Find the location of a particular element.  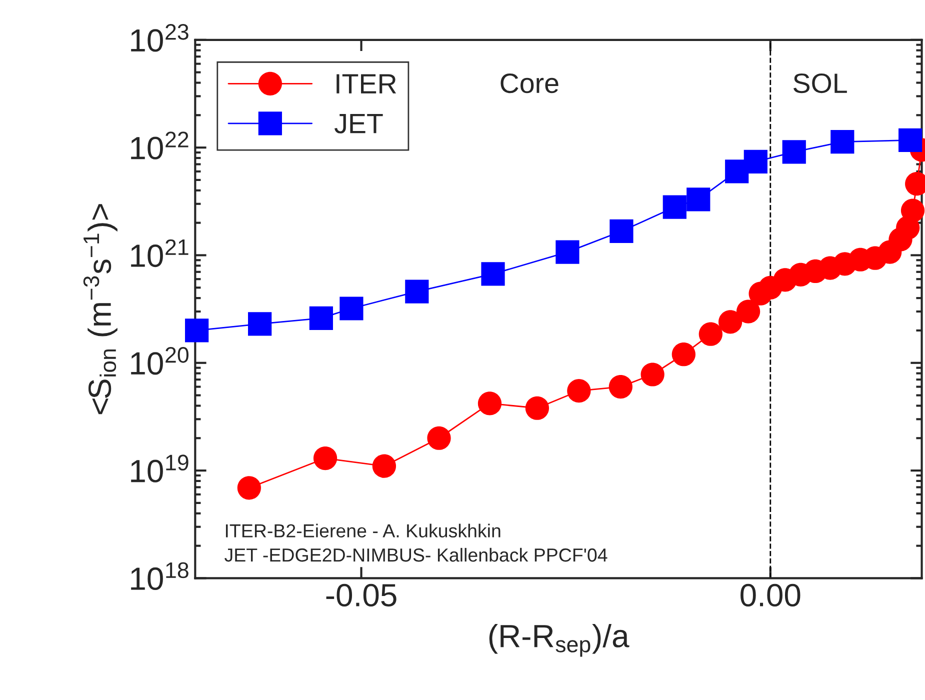

x-tick-label: 0.00 is located at coordinates (770, 595).